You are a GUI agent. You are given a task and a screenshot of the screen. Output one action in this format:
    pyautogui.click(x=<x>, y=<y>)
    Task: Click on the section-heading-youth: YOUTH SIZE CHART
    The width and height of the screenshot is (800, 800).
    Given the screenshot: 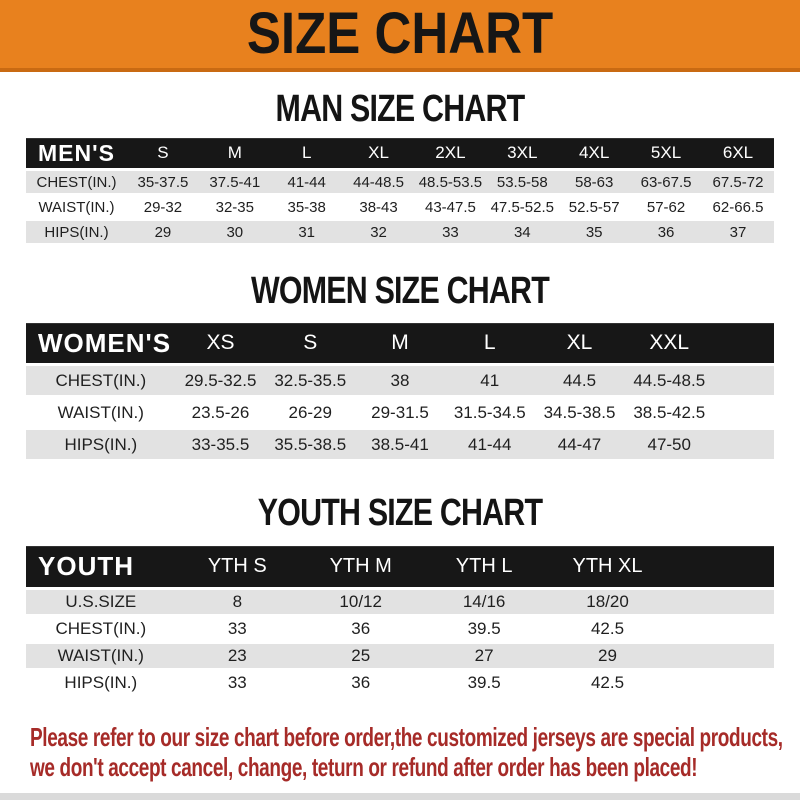 What is the action you would take?
    pyautogui.click(x=400, y=513)
    